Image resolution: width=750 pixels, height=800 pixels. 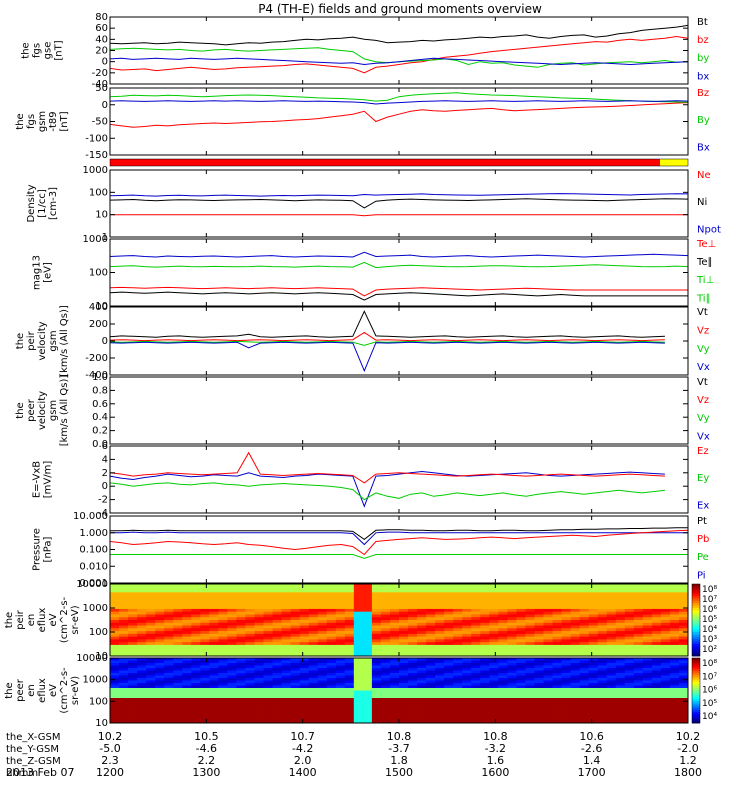 I want to click on legend-entry: Vt, so click(x=702, y=312).